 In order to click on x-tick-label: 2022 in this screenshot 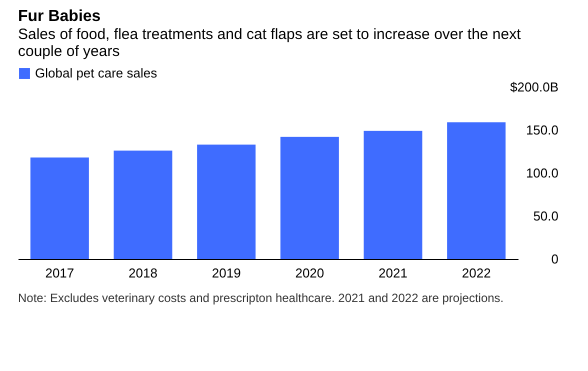, I will do `click(476, 273)`.